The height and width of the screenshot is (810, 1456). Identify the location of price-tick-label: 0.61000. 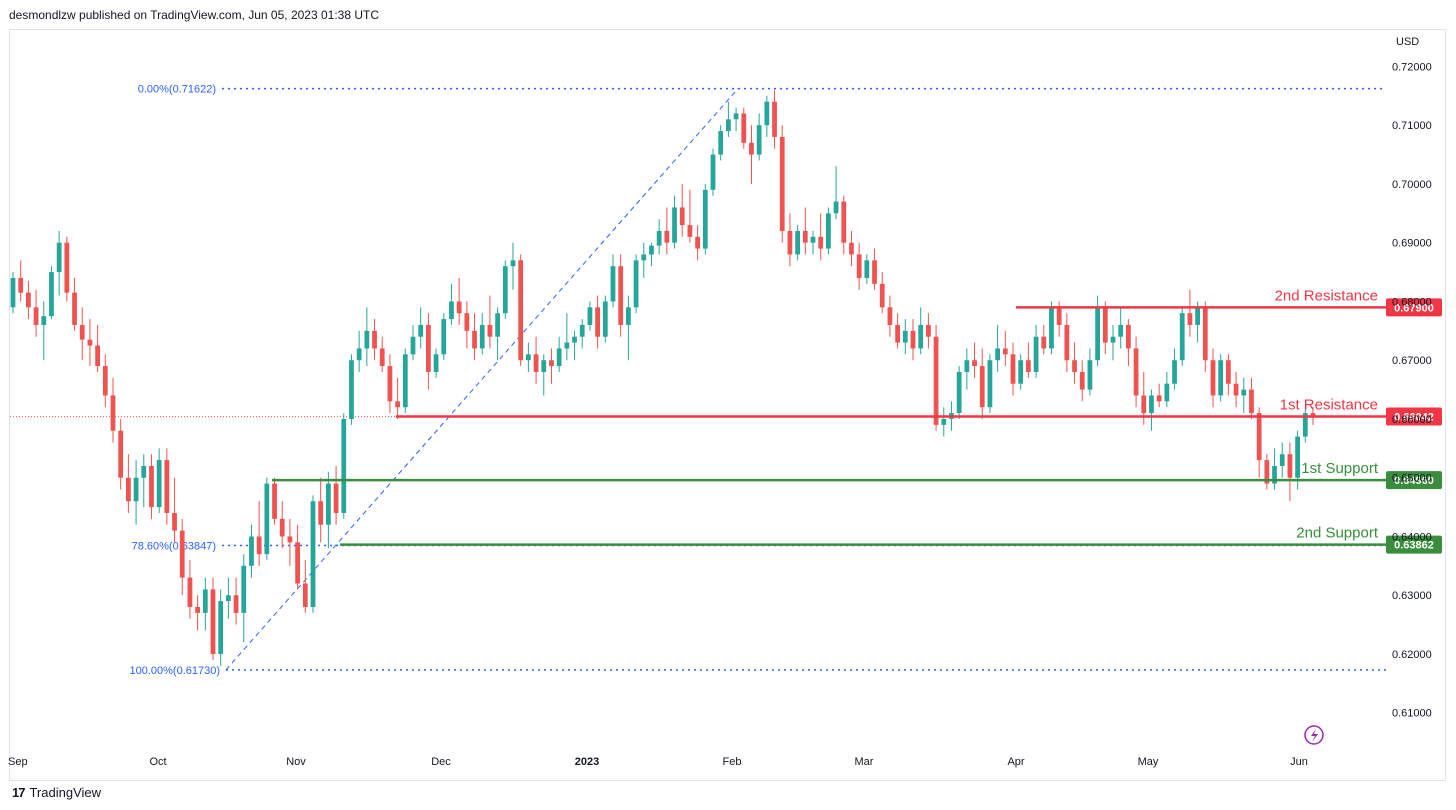
(1412, 714).